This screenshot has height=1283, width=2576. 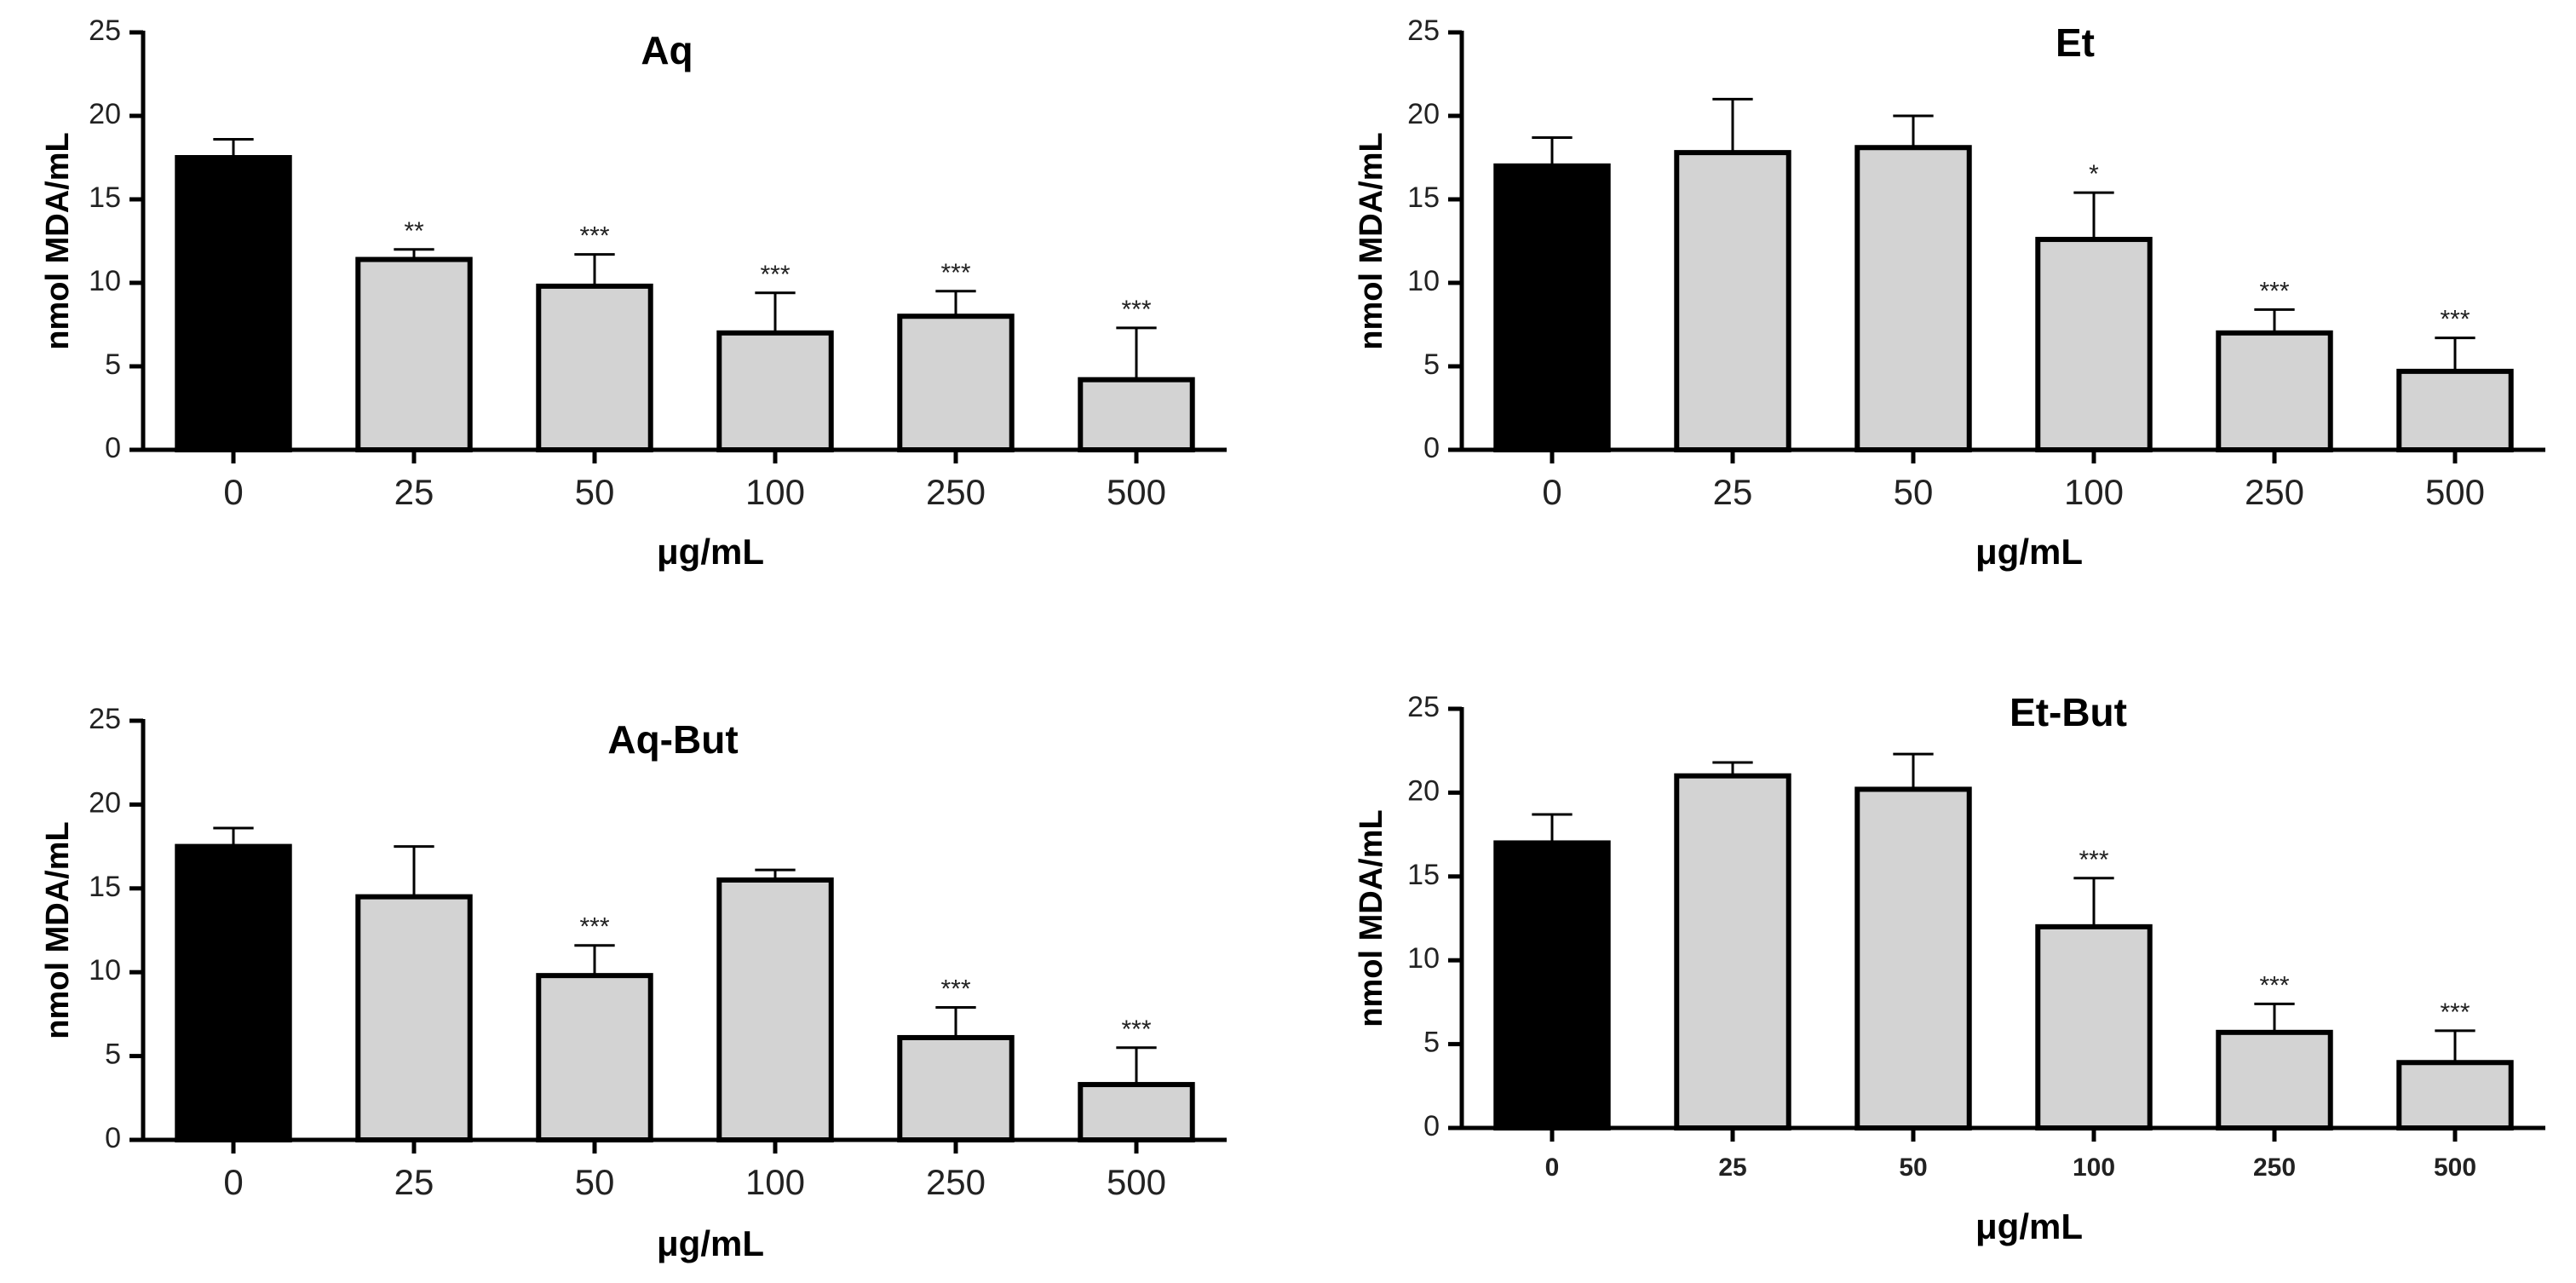 I want to click on panel-title: Et-But, so click(x=2069, y=712).